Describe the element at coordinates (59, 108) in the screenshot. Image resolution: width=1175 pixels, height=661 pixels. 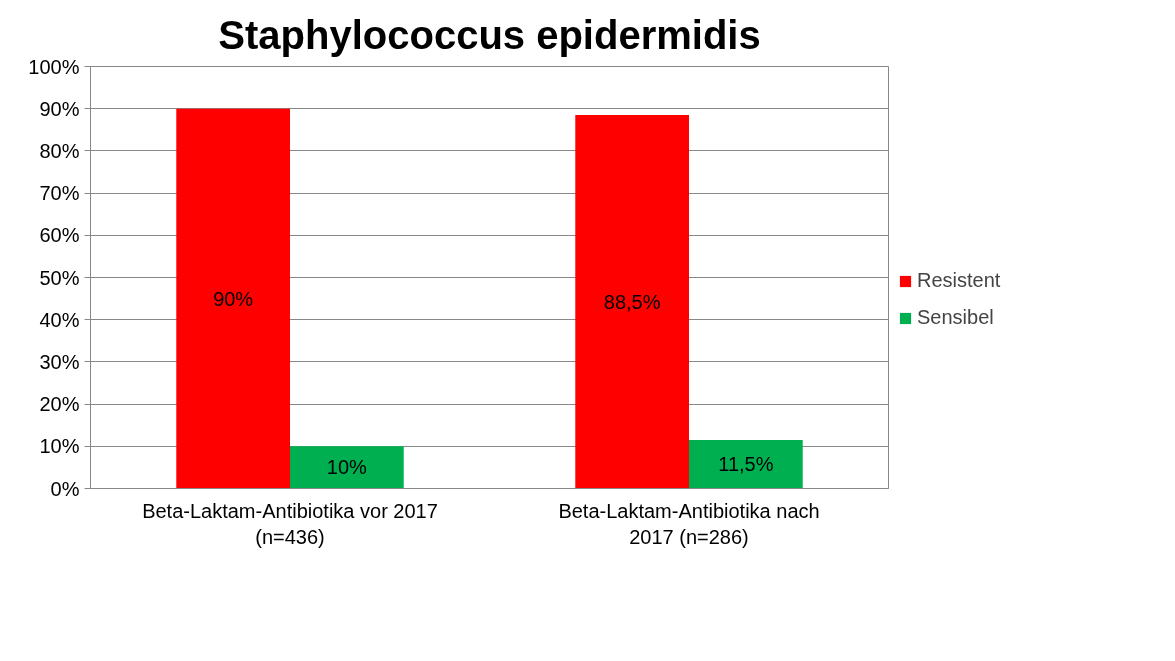
I see `y-tick-label: 90%` at that location.